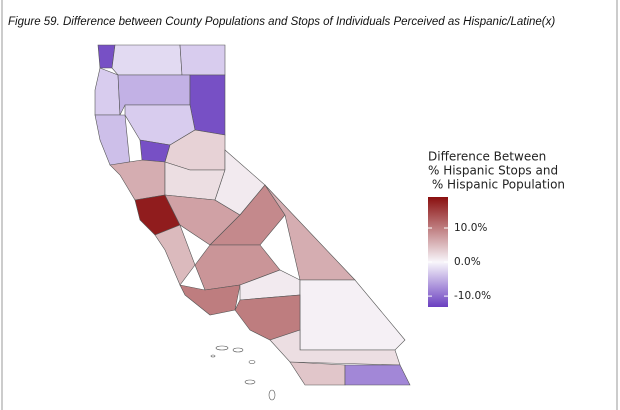 The image size is (620, 410). I want to click on legend-colorbar, so click(438, 252).